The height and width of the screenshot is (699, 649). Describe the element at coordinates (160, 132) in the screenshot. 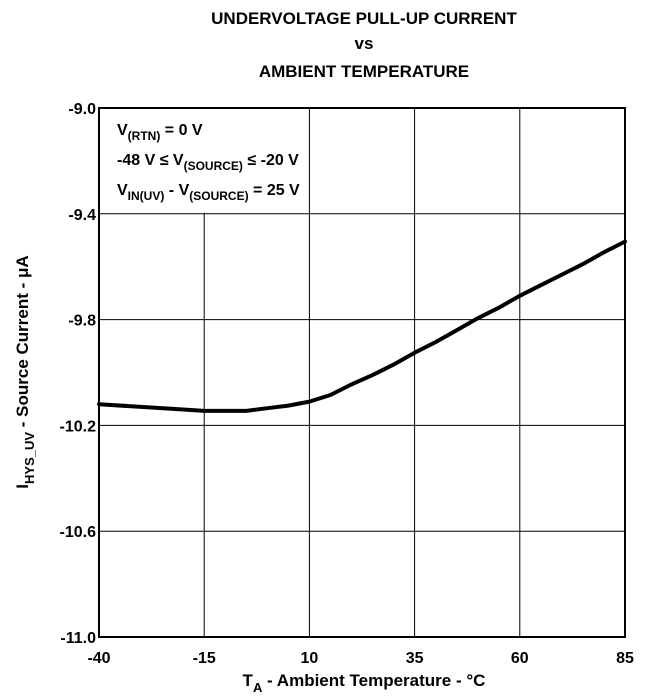

I see `annotation-line: V(RTN) = 0 V` at that location.